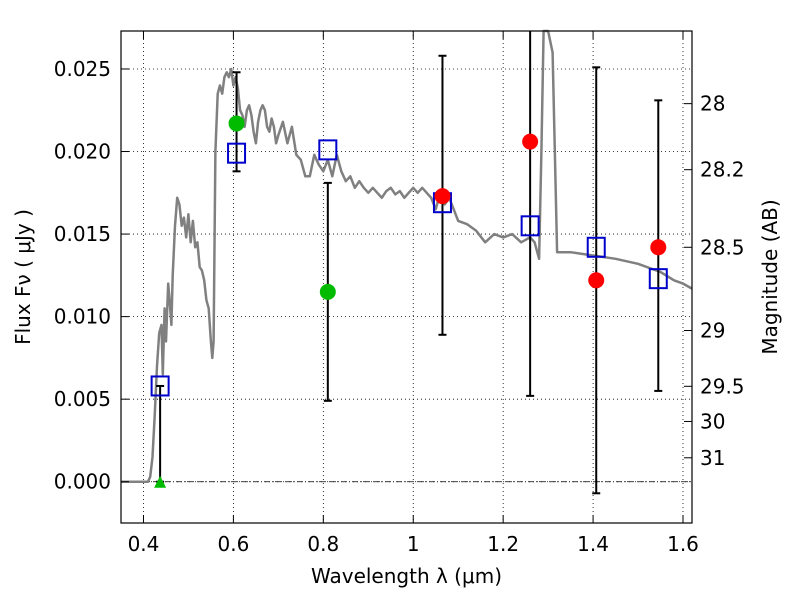 The width and height of the screenshot is (800, 600). I want to click on y-axis-label: Flux Fν ( μJy ), so click(23, 277).